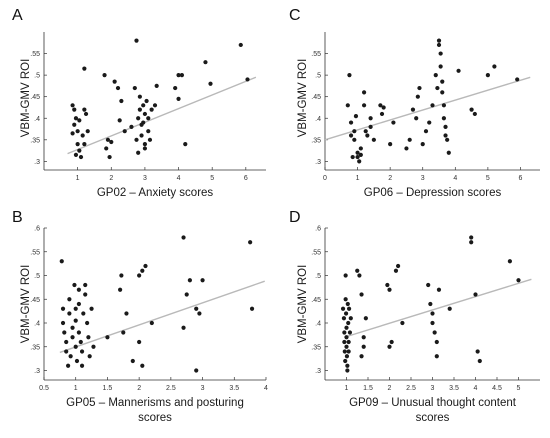 This screenshot has height=438, width=550. Describe the element at coordinates (179, 178) in the screenshot. I see `x-tick-label-a: 4` at that location.